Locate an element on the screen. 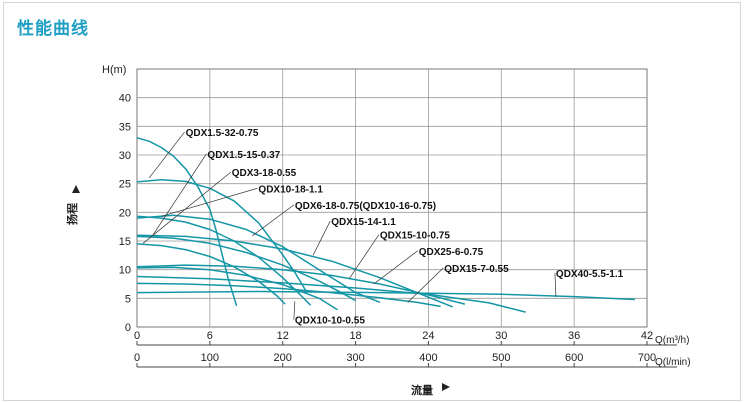  x1-tick-label: 0 is located at coordinates (137, 336).